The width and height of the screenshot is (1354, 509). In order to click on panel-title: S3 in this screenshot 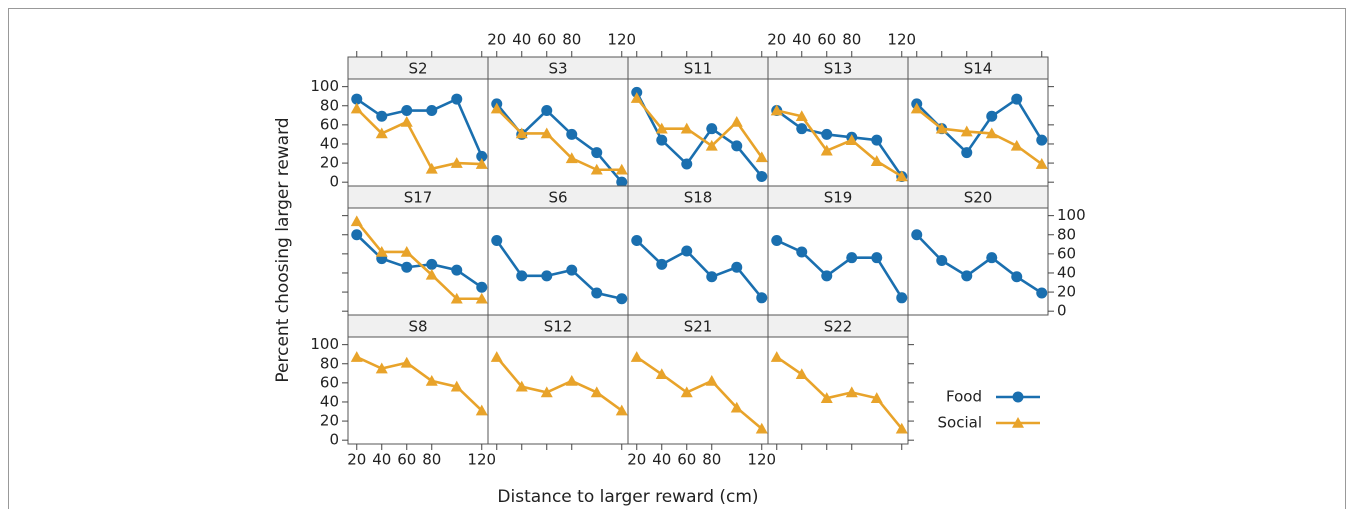, I will do `click(557, 69)`.